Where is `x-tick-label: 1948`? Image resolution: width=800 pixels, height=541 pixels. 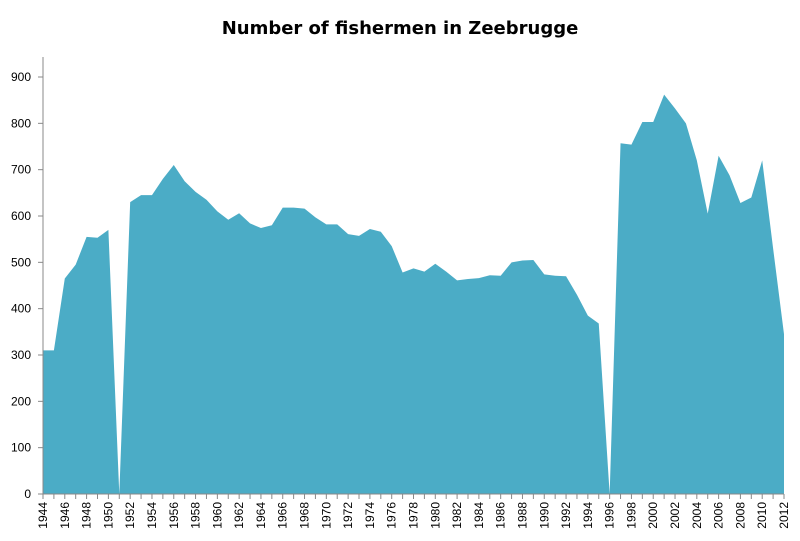 x-tick-label: 1948 is located at coordinates (87, 515).